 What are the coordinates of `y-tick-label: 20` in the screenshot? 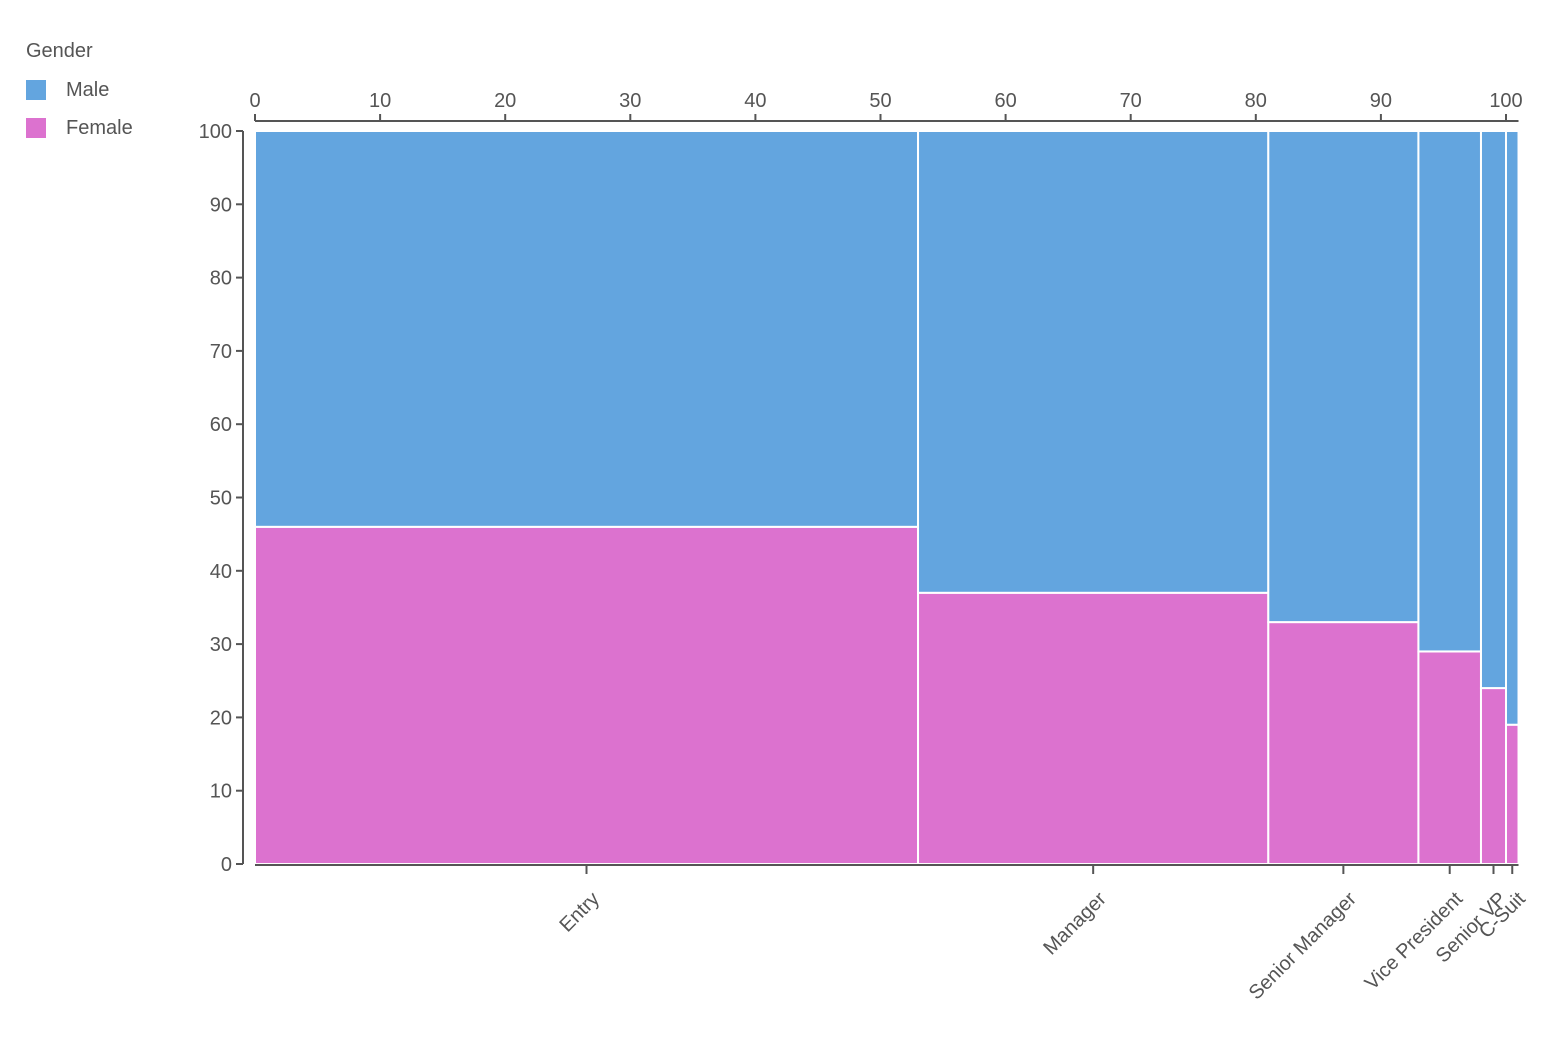 It's located at (221, 718).